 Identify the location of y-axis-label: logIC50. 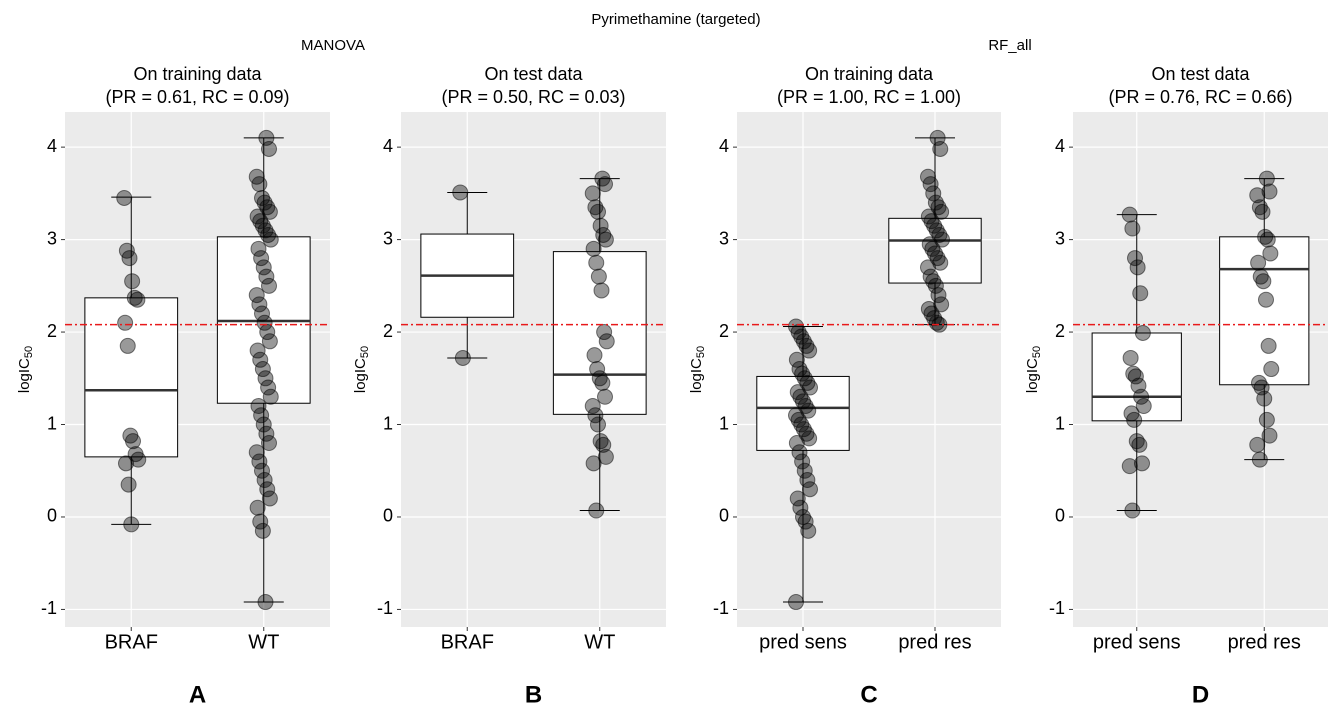
(25, 369).